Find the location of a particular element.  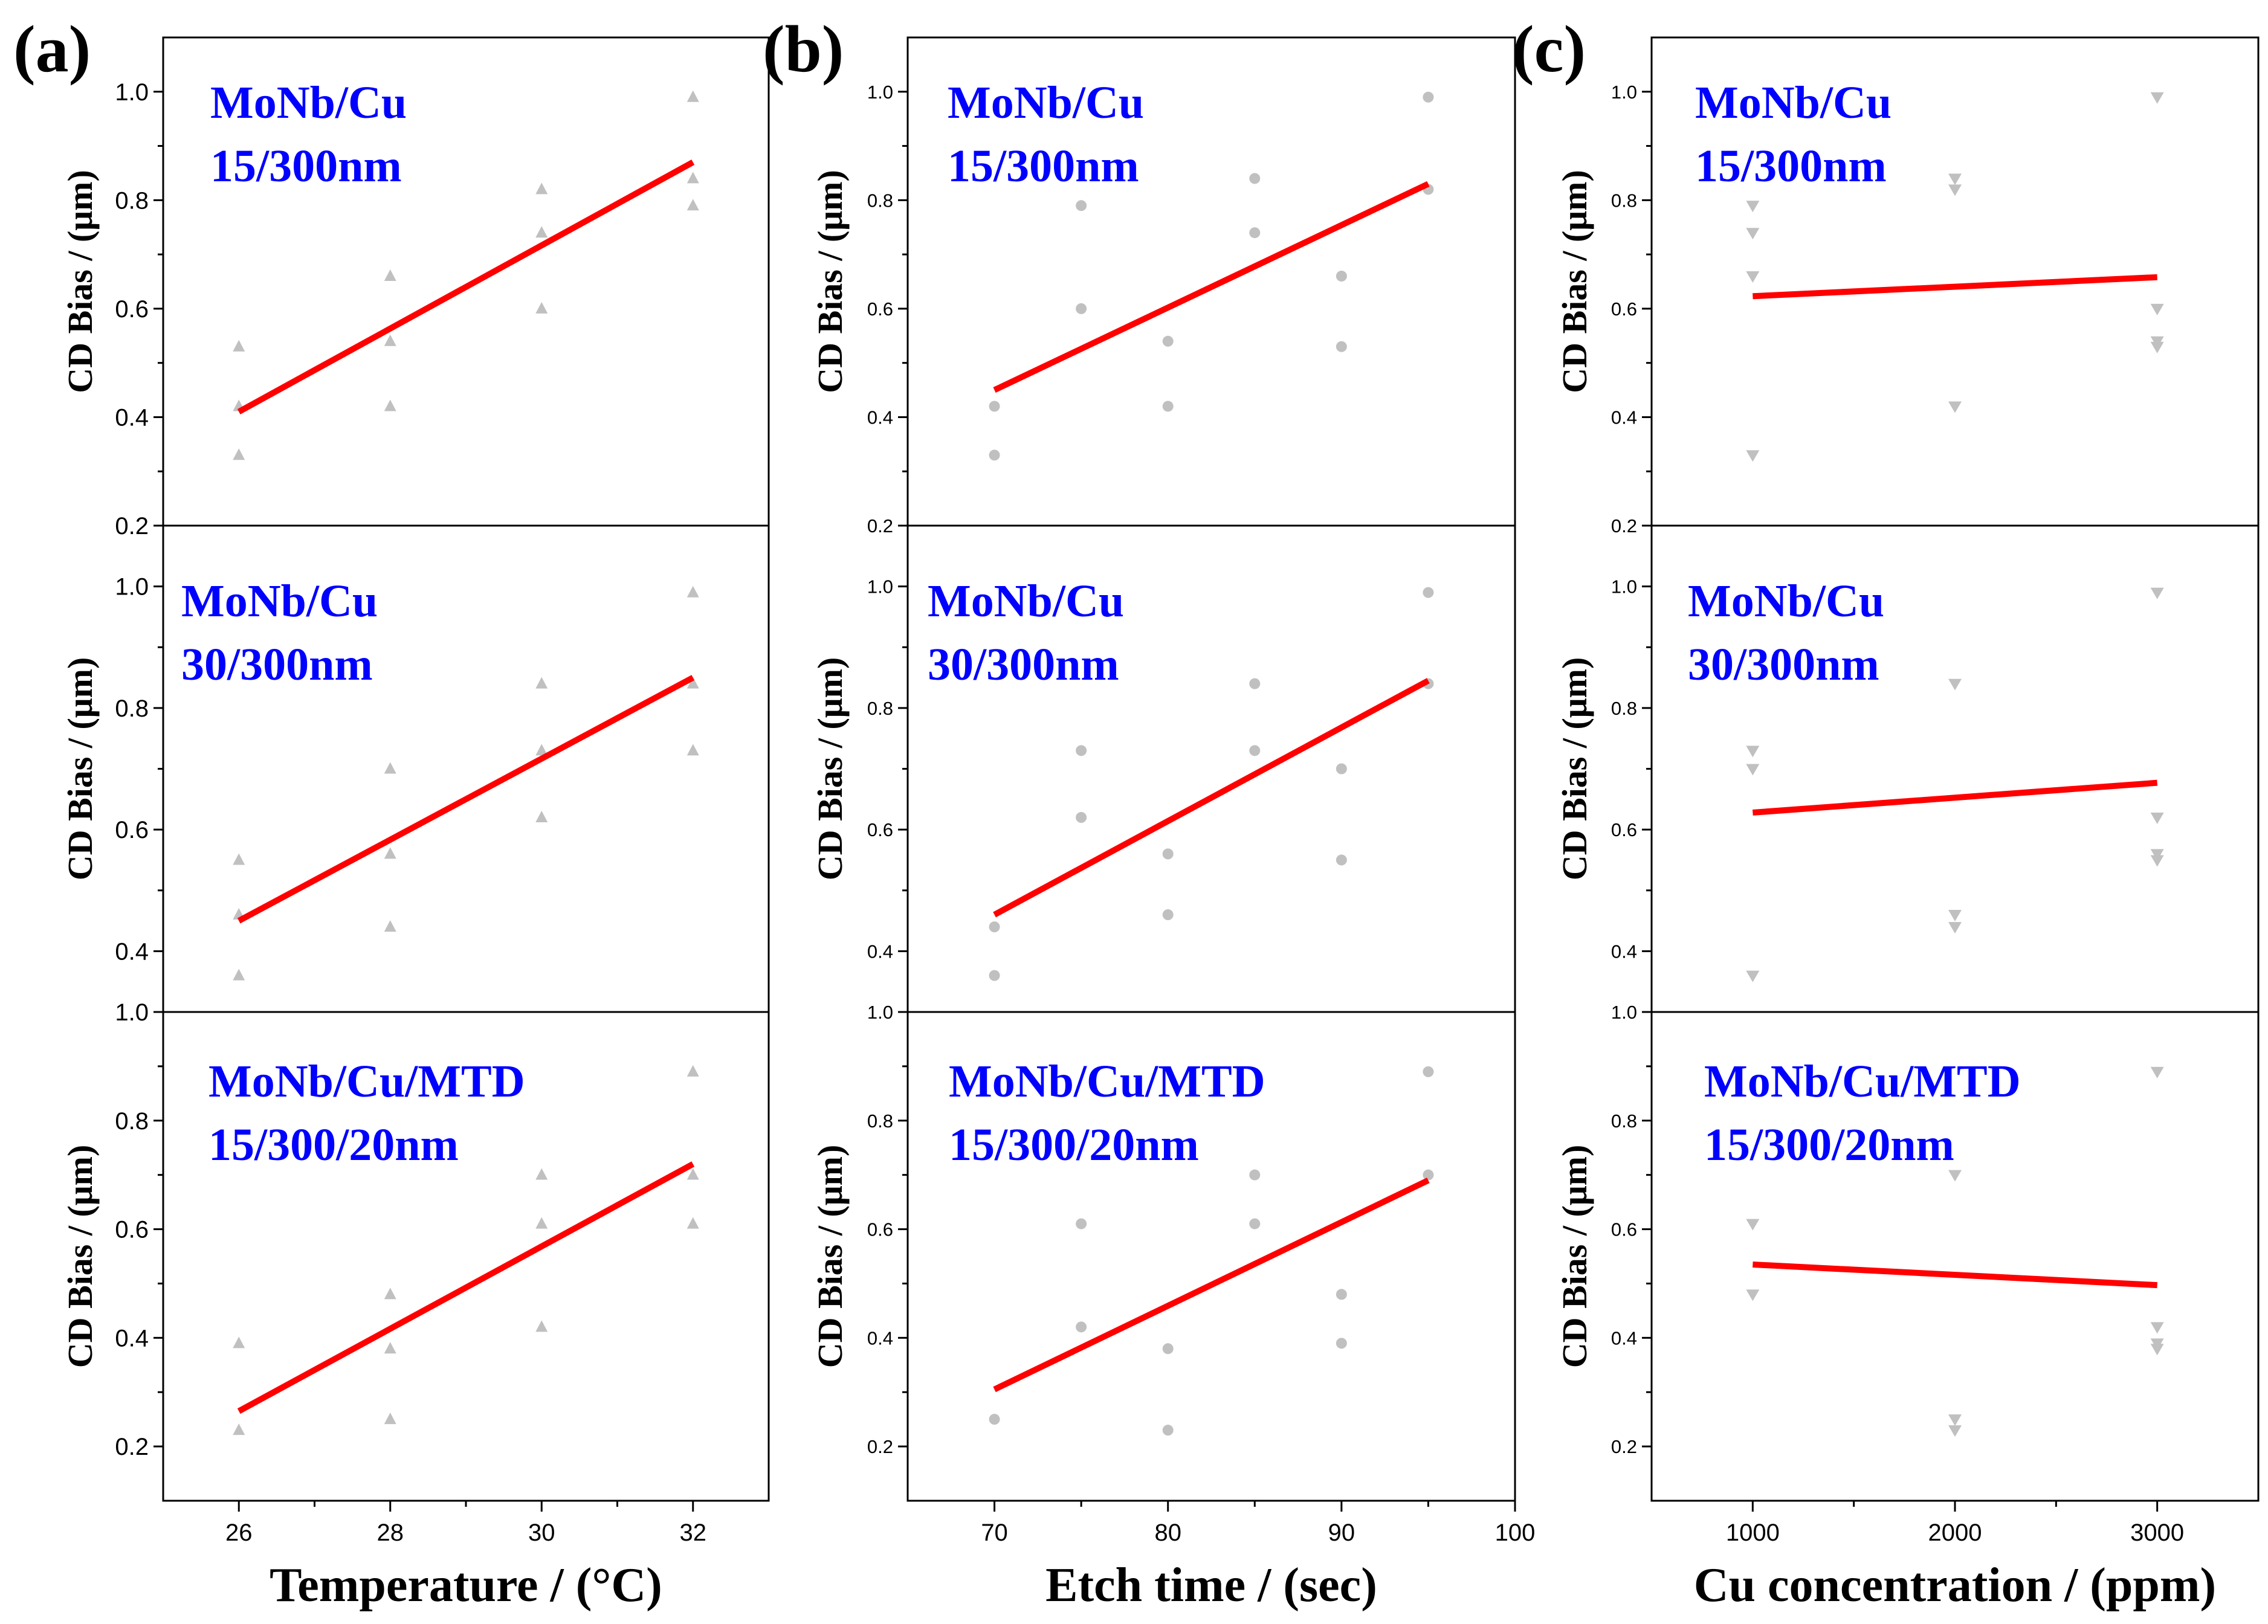

x-tick-label: 3000 is located at coordinates (2157, 1532).